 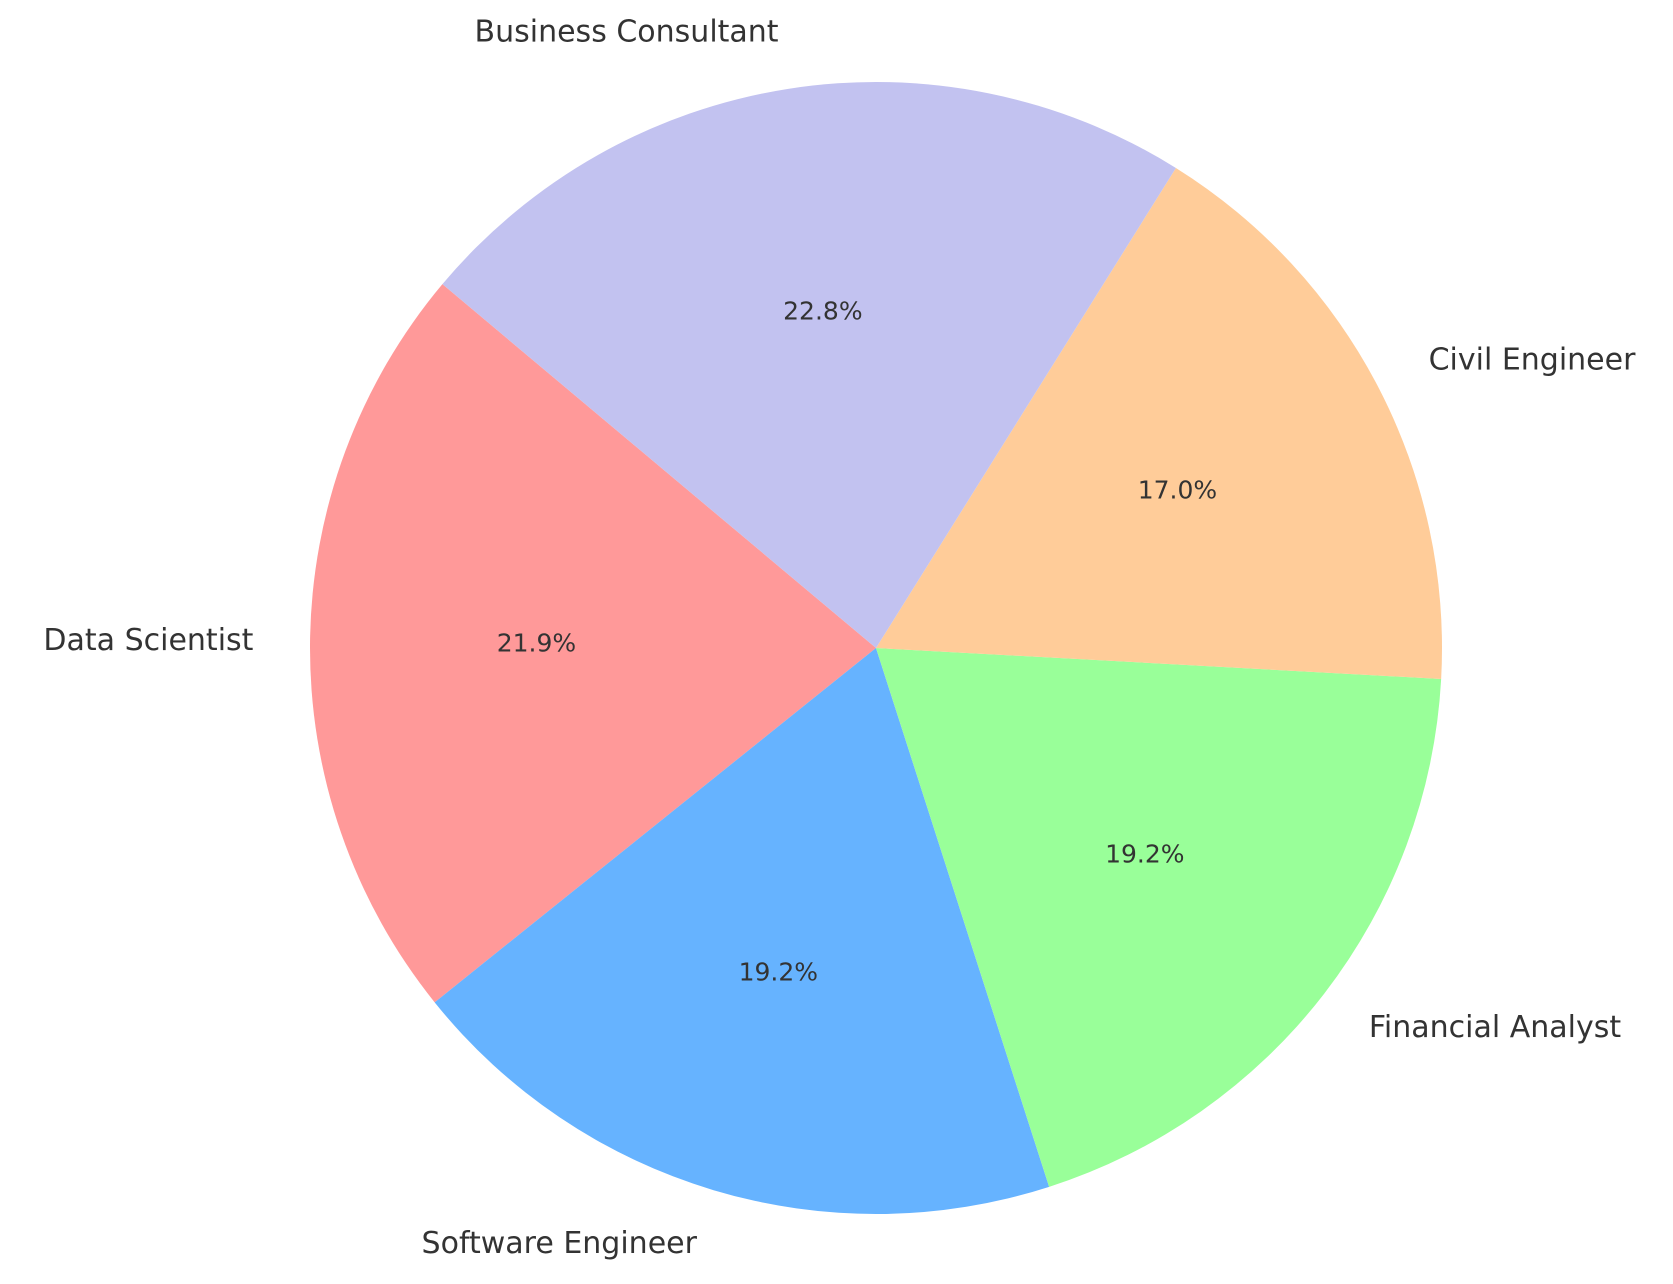 What do you see at coordinates (536, 642) in the screenshot?
I see `pct-label-data-scientist: 21.9%` at bounding box center [536, 642].